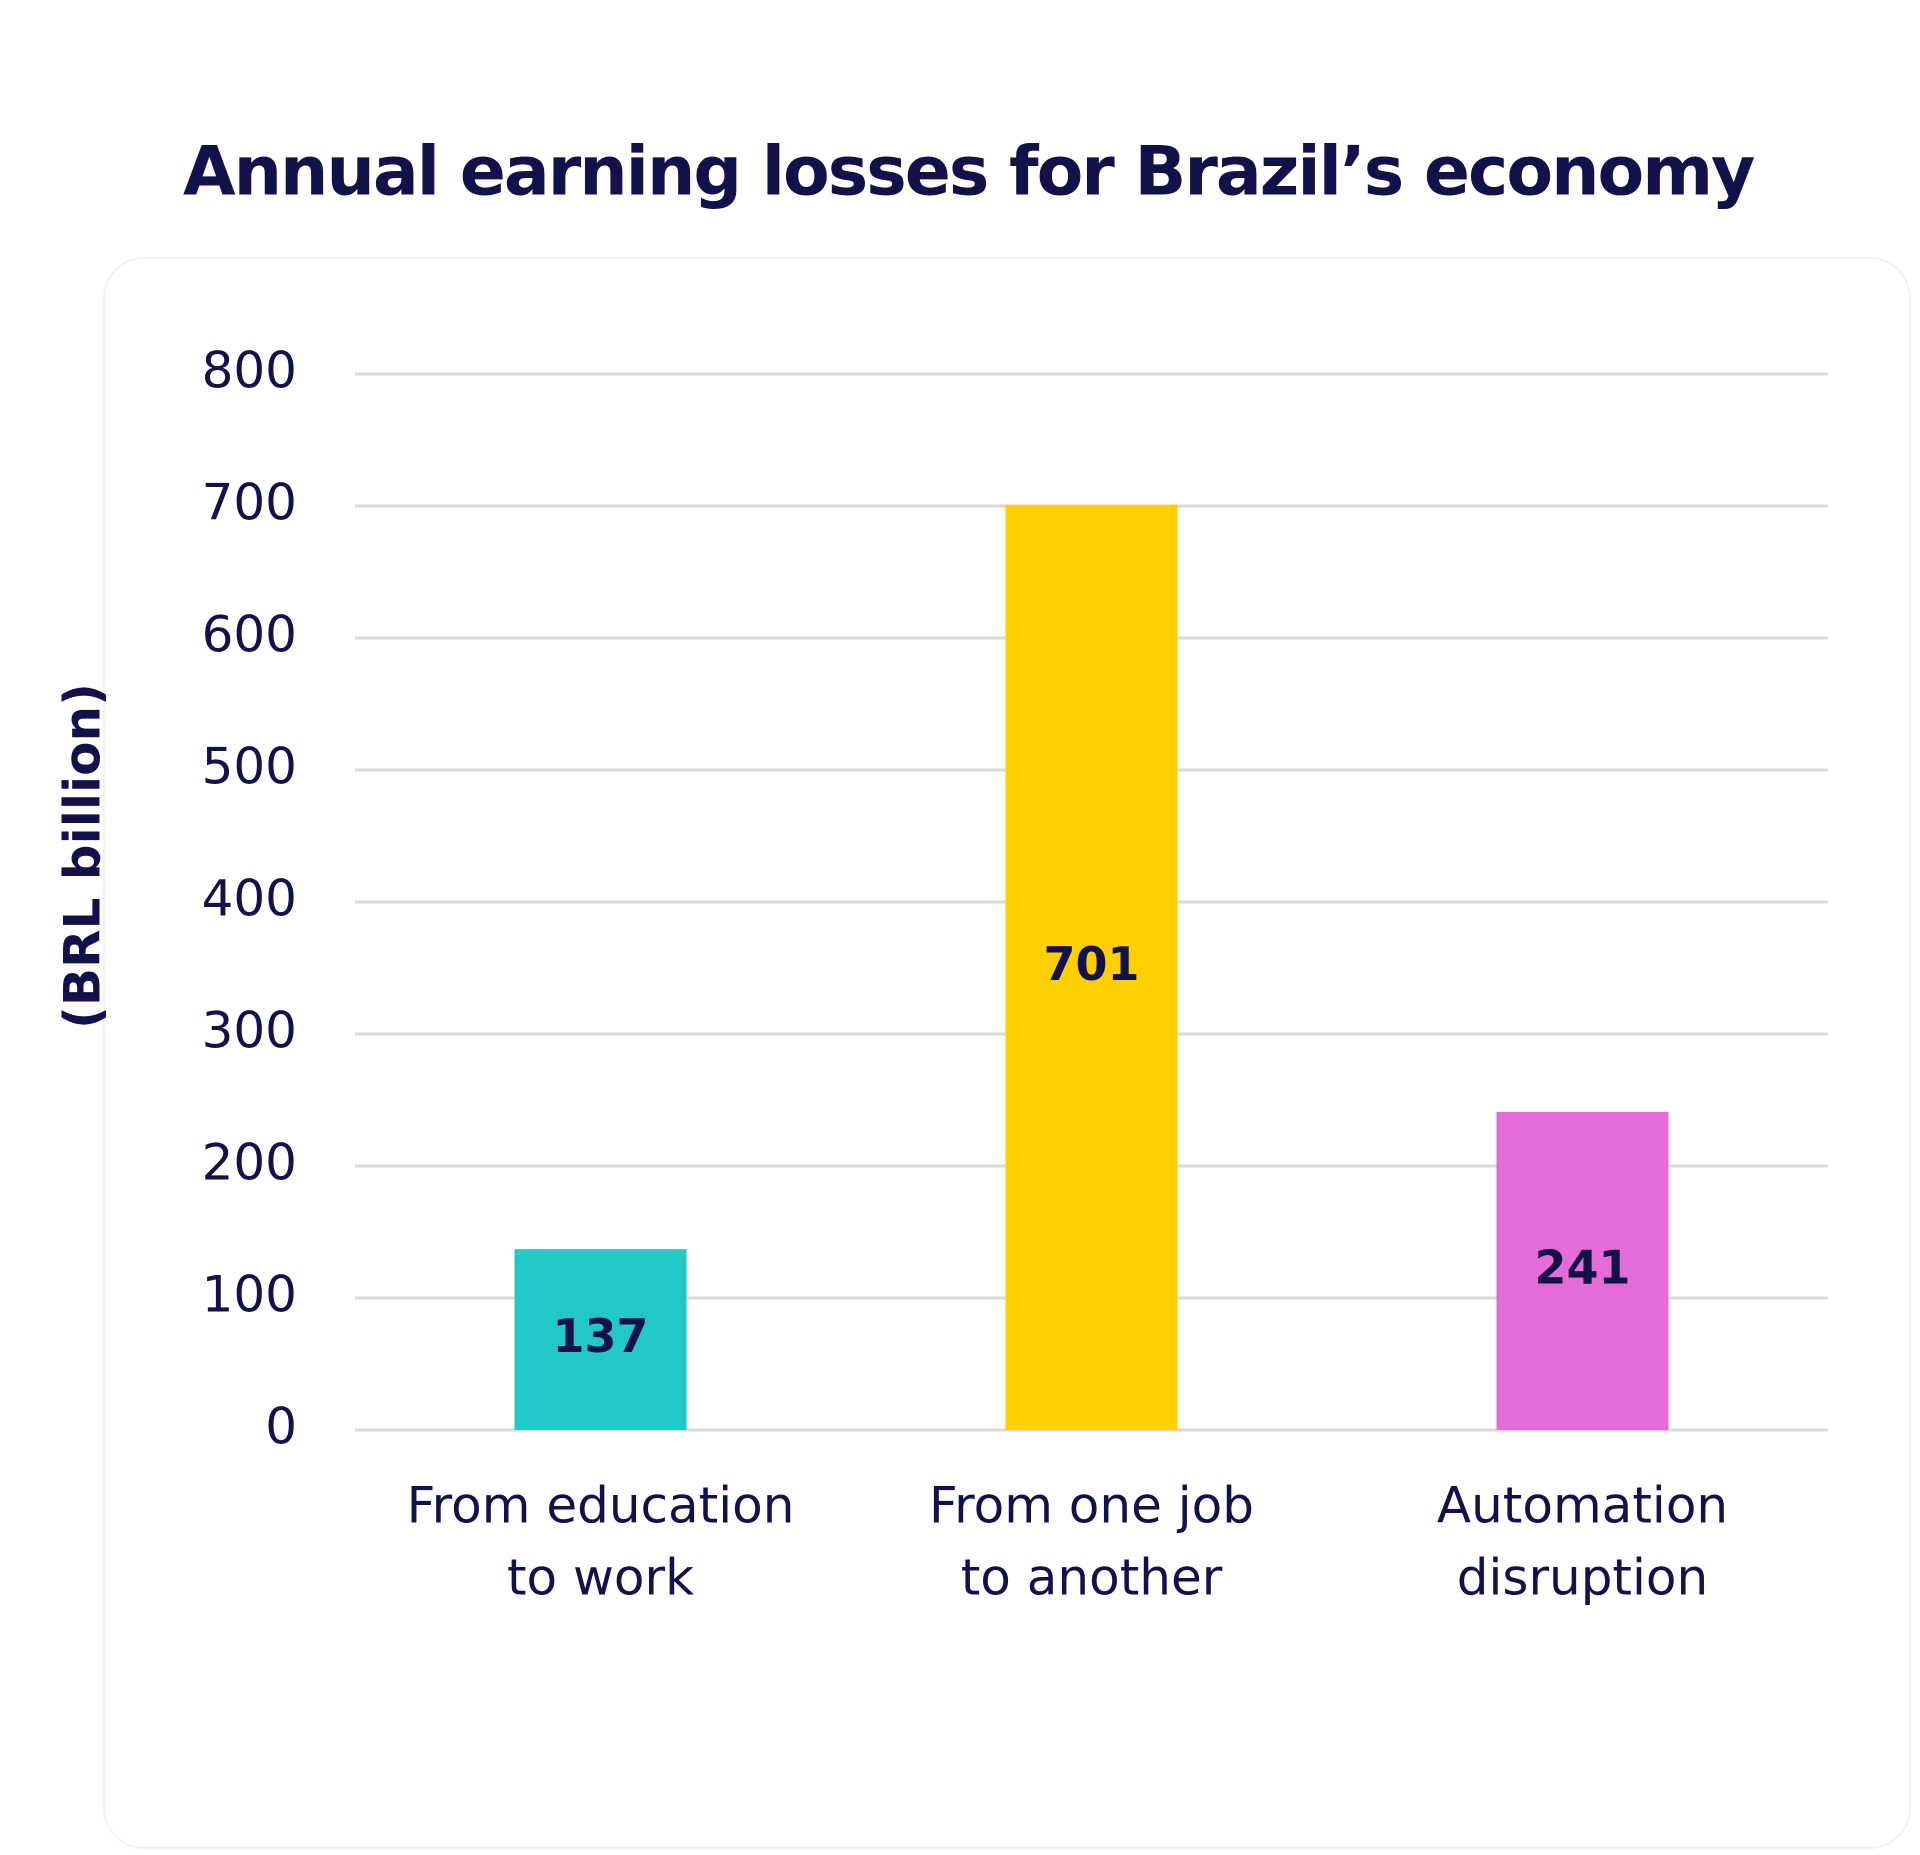  I want to click on x-tick-label: to another, so click(1092, 1578).